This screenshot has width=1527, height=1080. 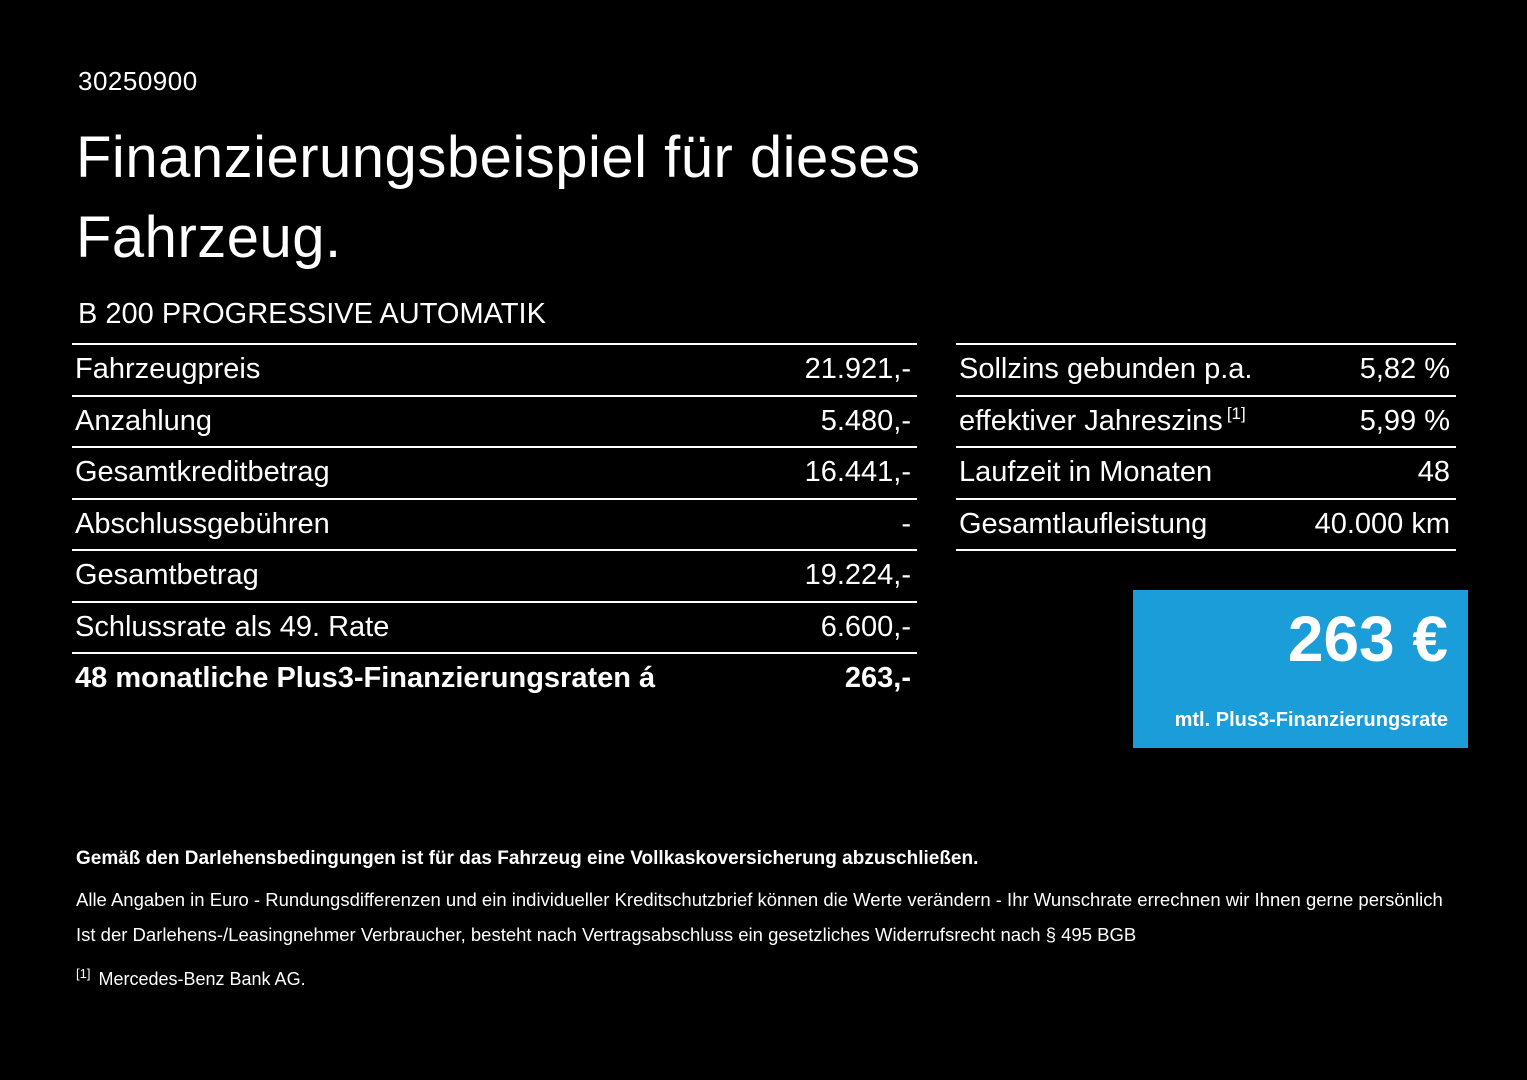 I want to click on row-label: Gesamtbetrag, so click(x=167, y=575).